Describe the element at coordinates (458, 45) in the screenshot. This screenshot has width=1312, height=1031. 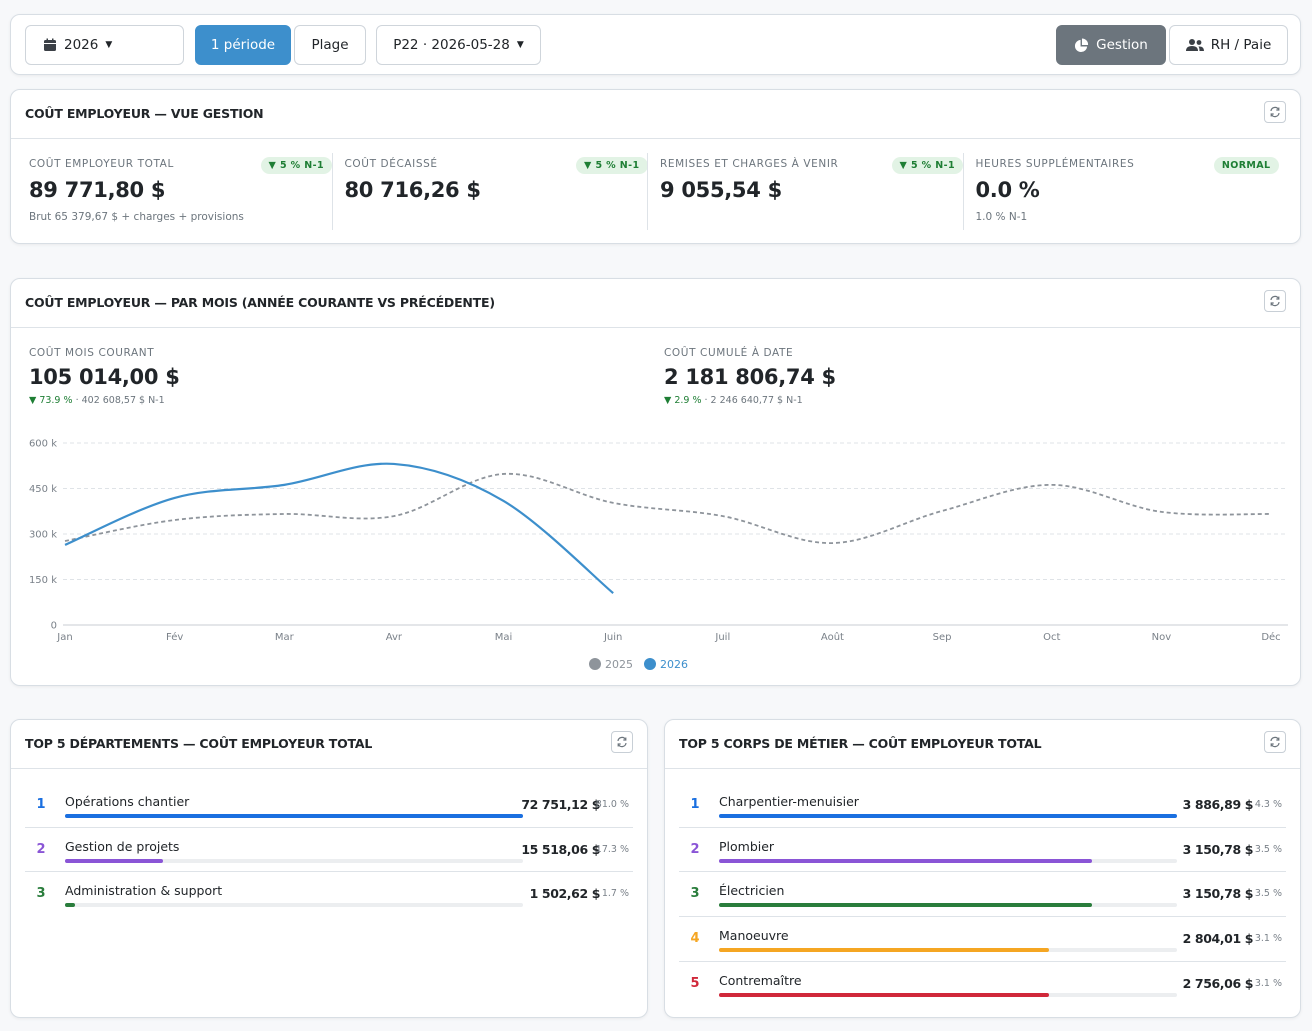
I see `period-dropdown: P22 · 2026-05-28 ▼` at that location.